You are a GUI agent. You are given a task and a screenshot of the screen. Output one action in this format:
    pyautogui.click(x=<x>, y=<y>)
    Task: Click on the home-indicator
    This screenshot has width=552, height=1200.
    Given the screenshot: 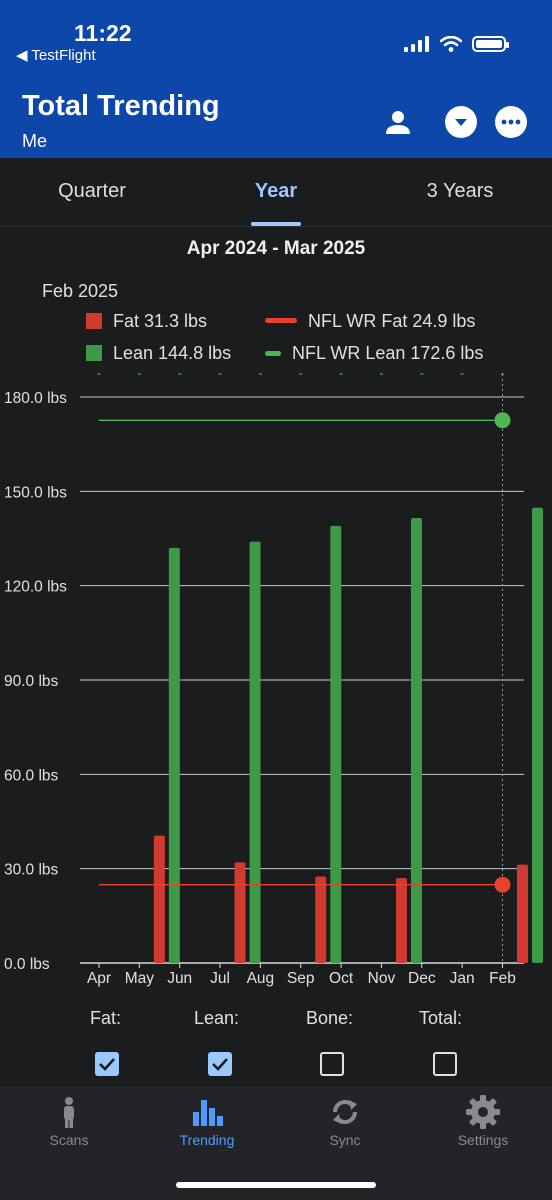 What is the action you would take?
    pyautogui.click(x=276, y=1185)
    